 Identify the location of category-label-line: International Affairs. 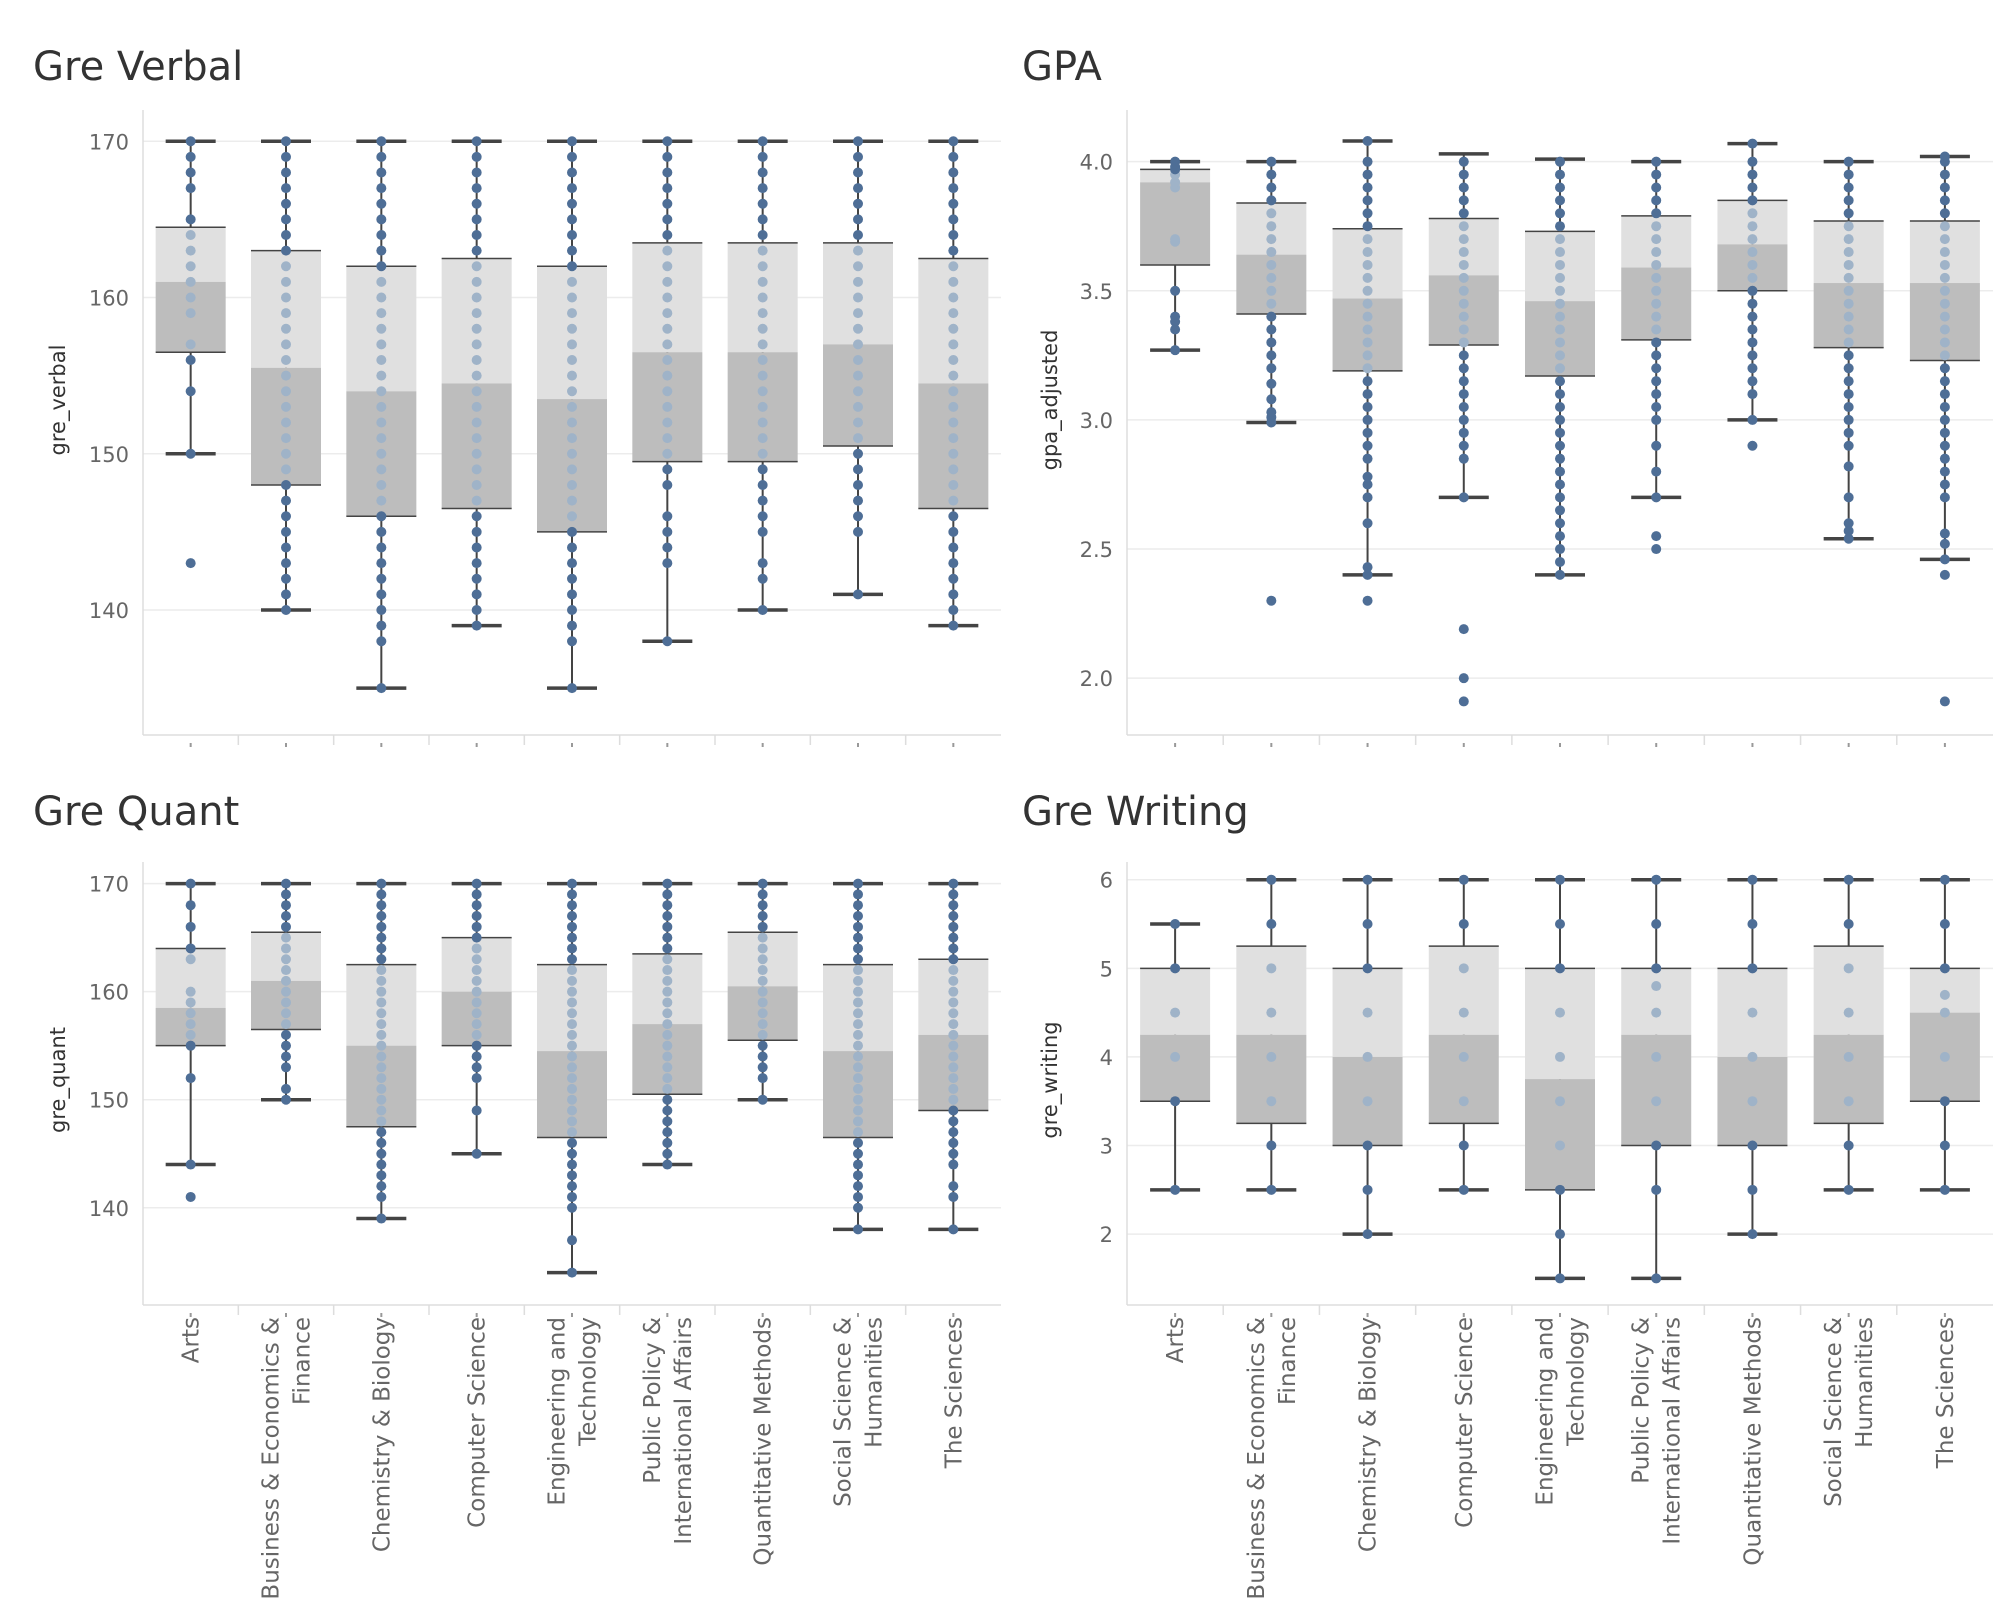
(1673, 1431).